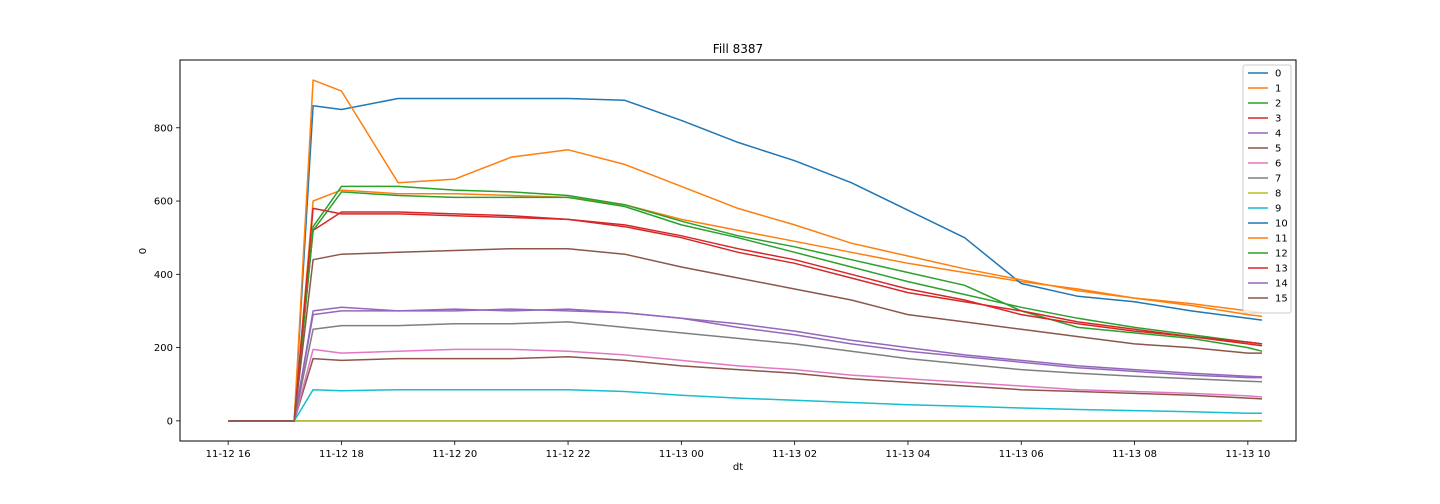 Image resolution: width=1440 pixels, height=504 pixels. What do you see at coordinates (681, 454) in the screenshot?
I see `x-tick-label: 11-13 00` at bounding box center [681, 454].